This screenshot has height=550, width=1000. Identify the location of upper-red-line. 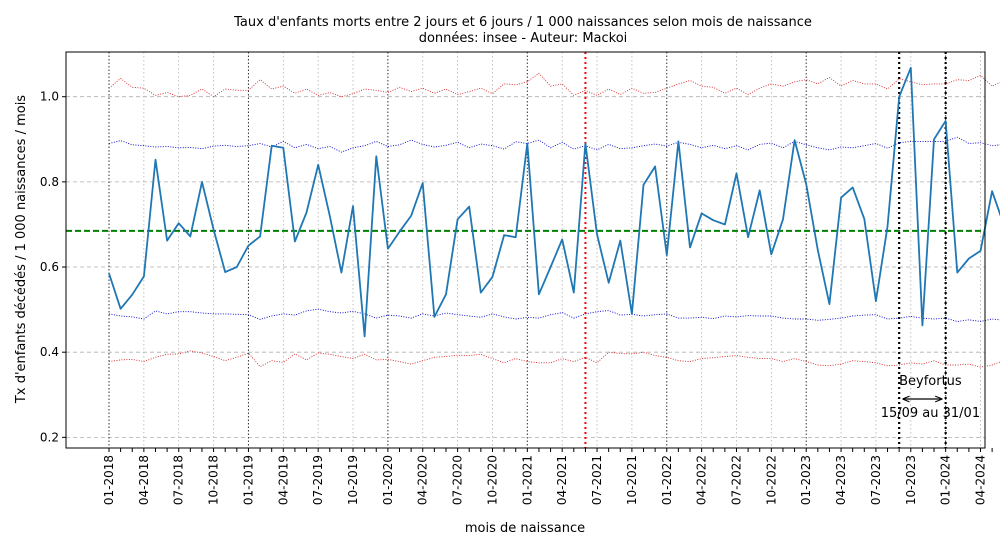
(554, 85).